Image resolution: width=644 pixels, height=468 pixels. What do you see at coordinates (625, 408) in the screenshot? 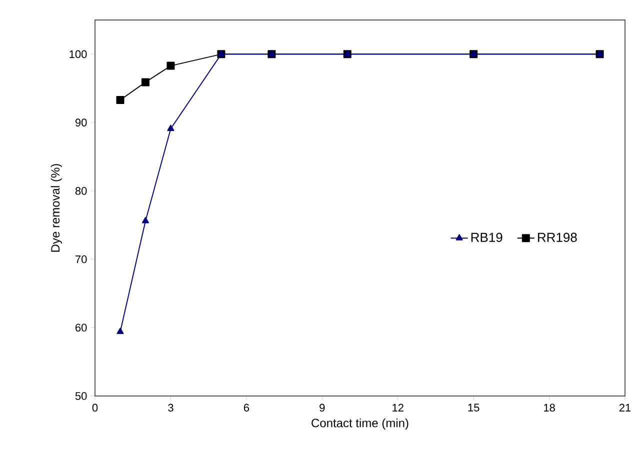
I see `x-tick-label: 21` at bounding box center [625, 408].